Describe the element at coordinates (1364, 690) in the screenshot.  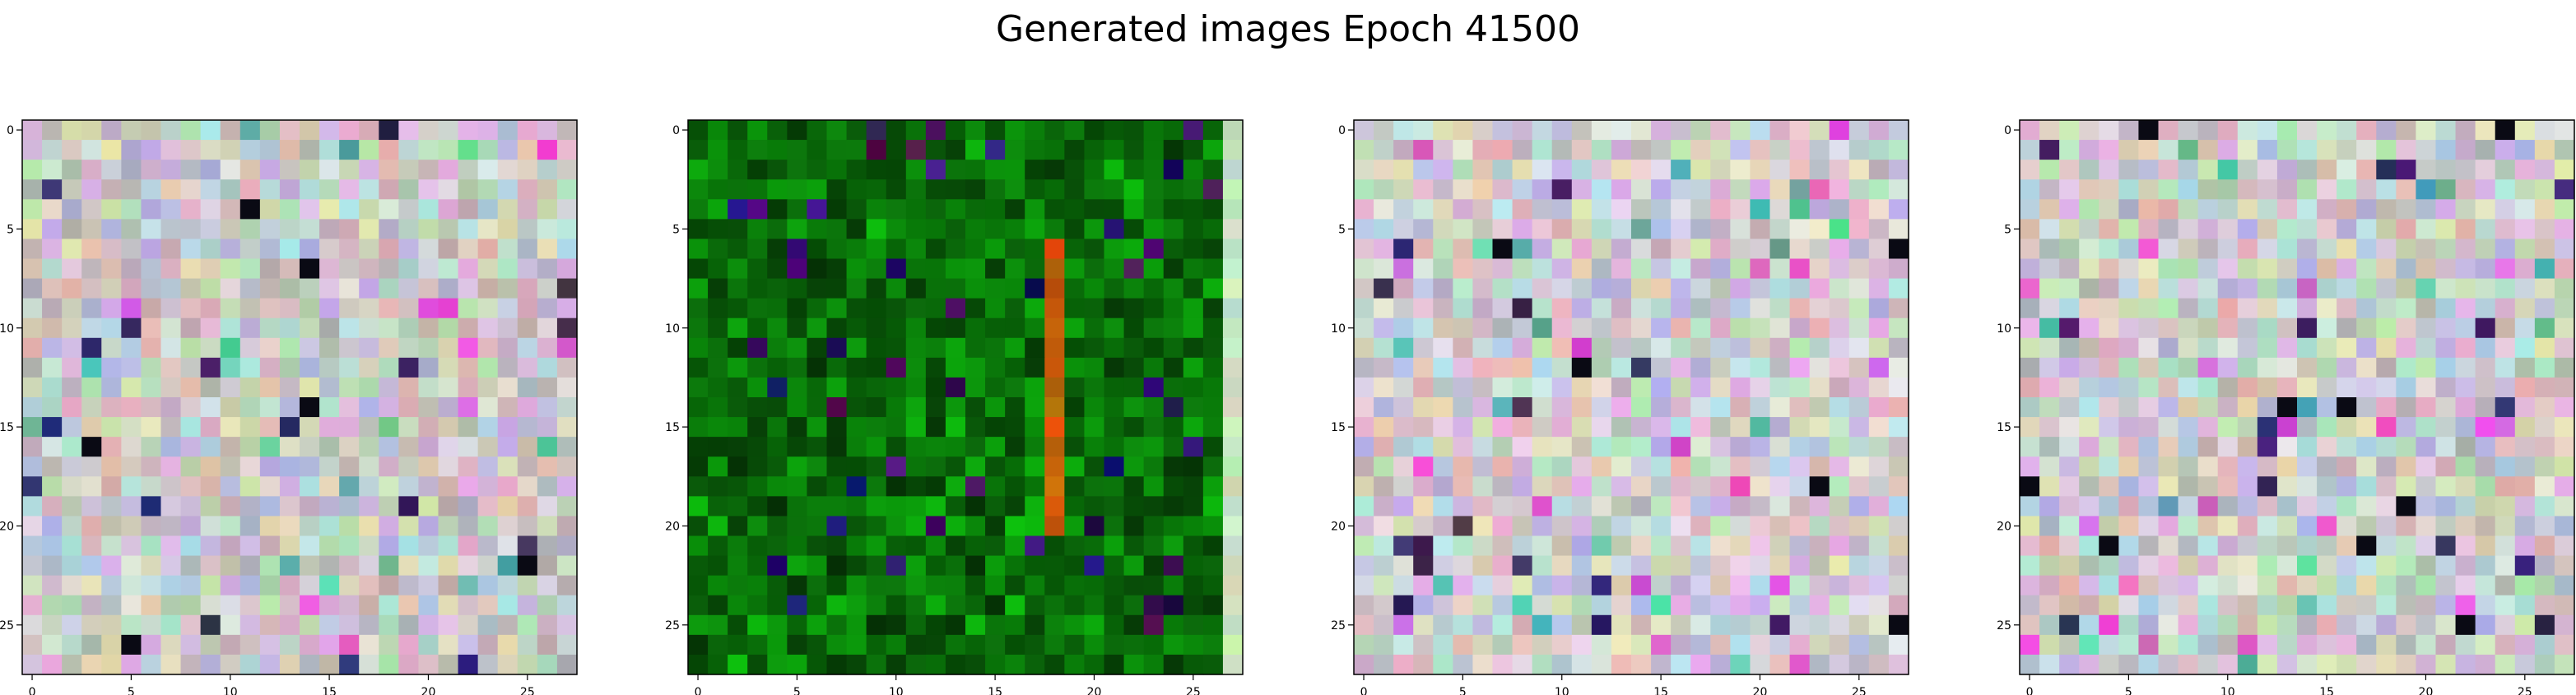
I see `x-tick-label: 0` at that location.